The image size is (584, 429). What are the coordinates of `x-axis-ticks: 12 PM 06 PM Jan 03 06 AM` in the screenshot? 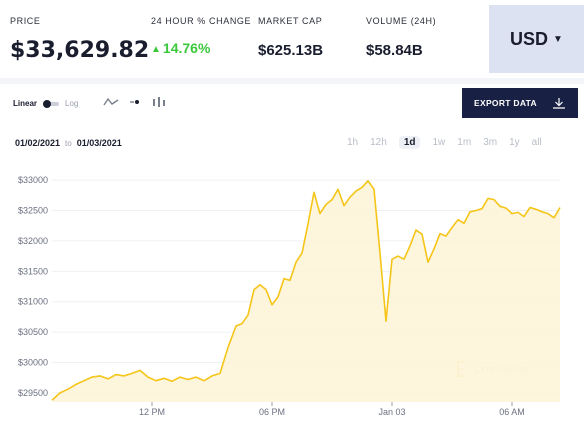 It's located at (332, 409).